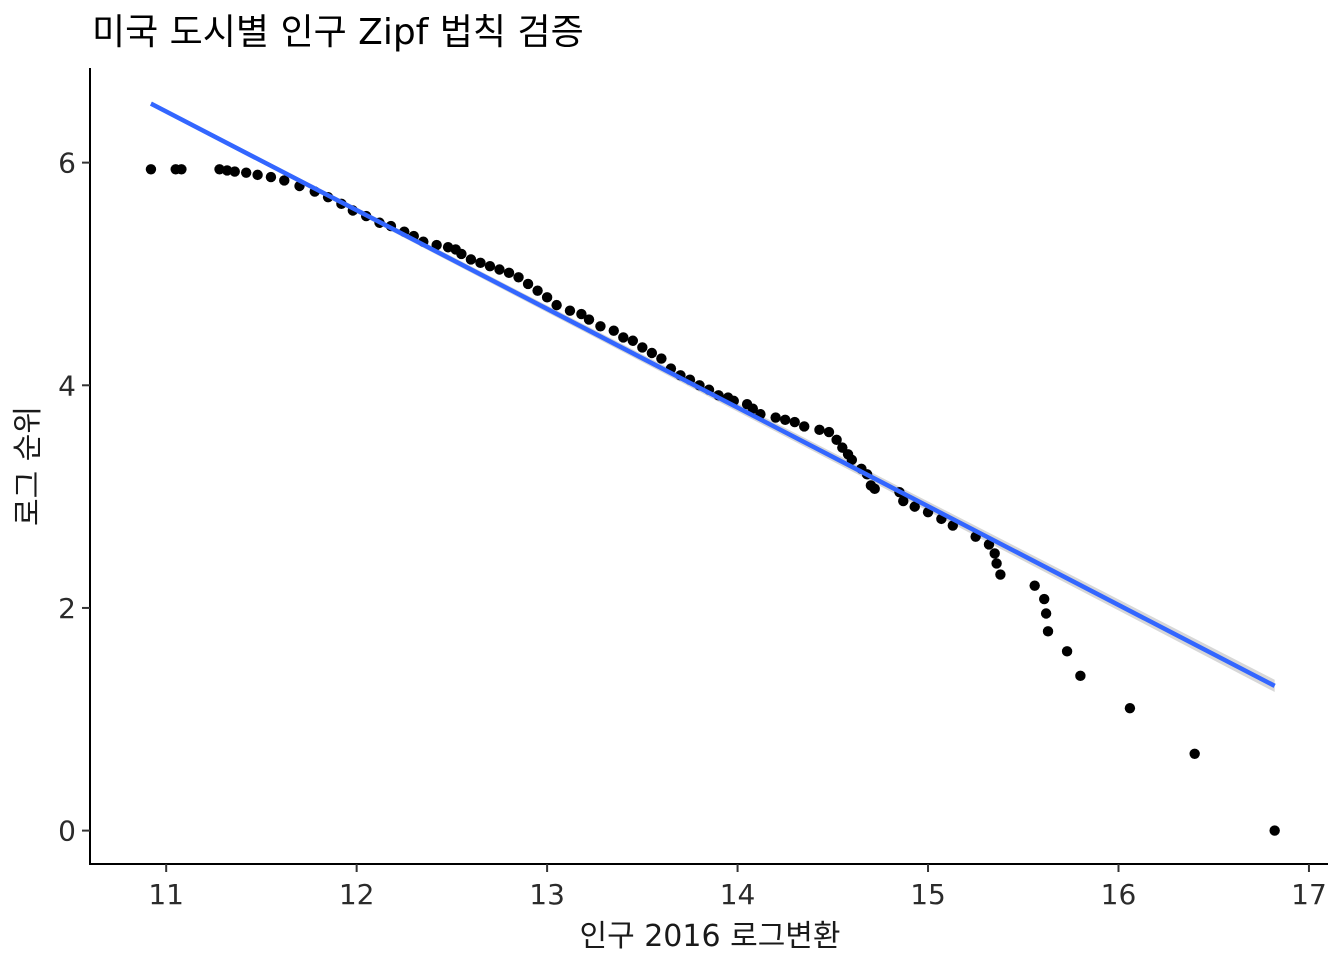  I want to click on y-axis-ticks: 0 2 4 6, so click(74, 497).